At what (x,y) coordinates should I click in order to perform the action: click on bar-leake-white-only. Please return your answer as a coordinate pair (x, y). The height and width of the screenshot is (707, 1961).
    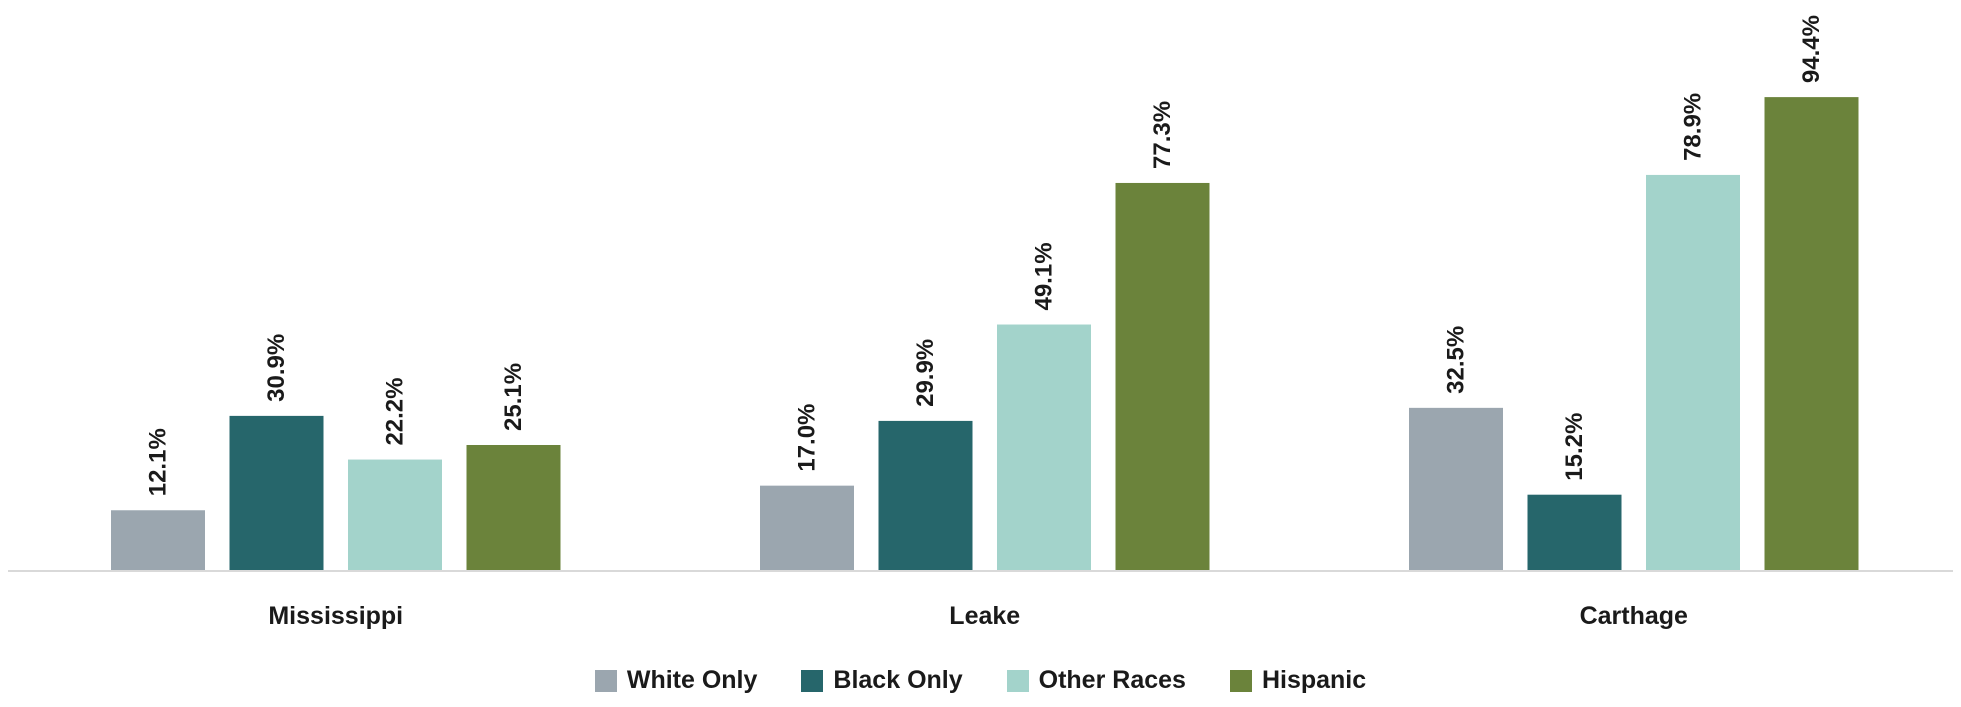
    Looking at the image, I should click on (807, 528).